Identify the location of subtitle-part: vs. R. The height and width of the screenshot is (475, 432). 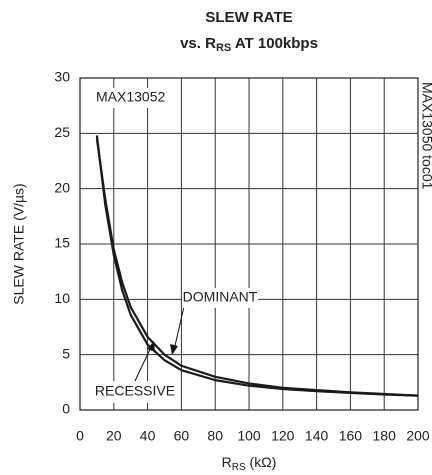
(198, 43).